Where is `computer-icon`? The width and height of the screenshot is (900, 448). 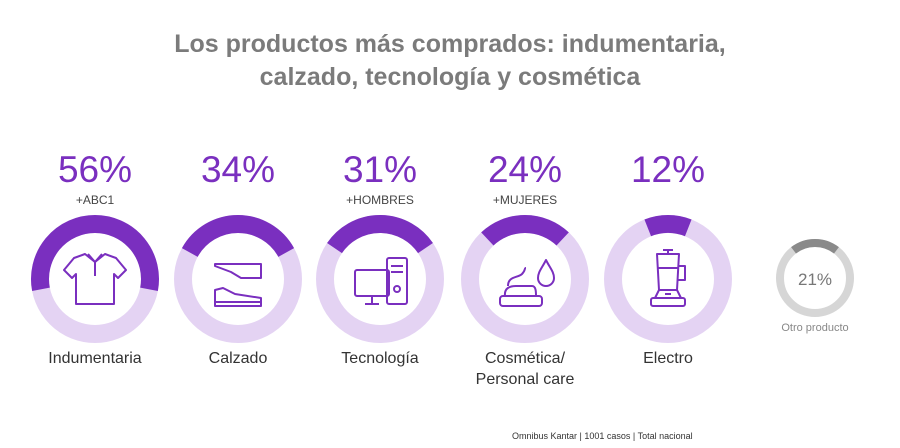
computer-icon is located at coordinates (381, 281).